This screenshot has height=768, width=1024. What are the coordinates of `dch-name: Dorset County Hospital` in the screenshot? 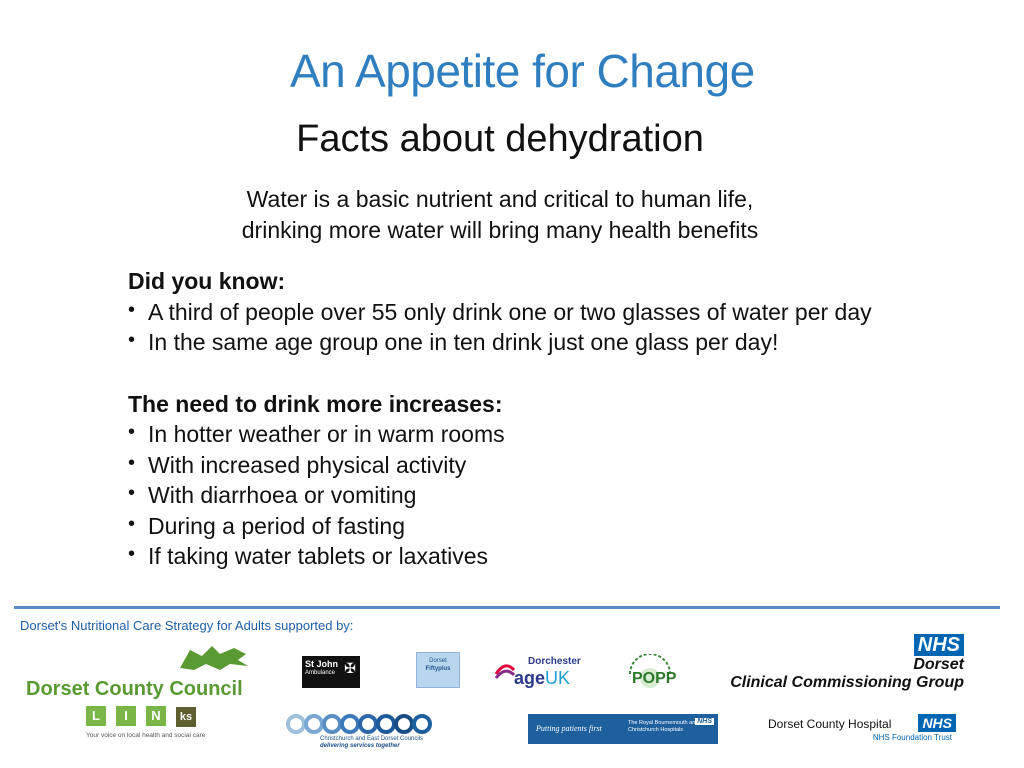 It's located at (830, 724).